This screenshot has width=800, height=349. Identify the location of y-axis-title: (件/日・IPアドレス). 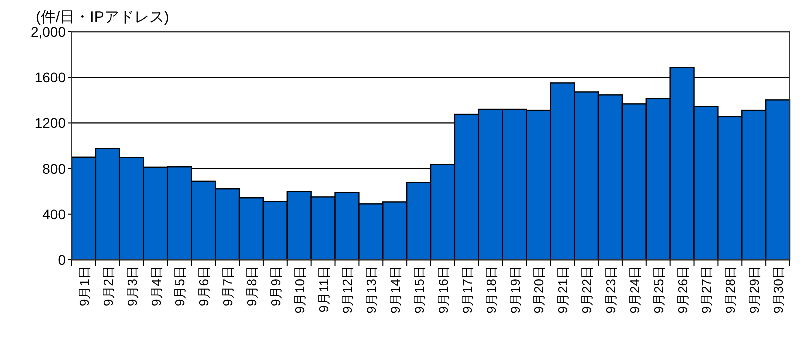
(103, 17).